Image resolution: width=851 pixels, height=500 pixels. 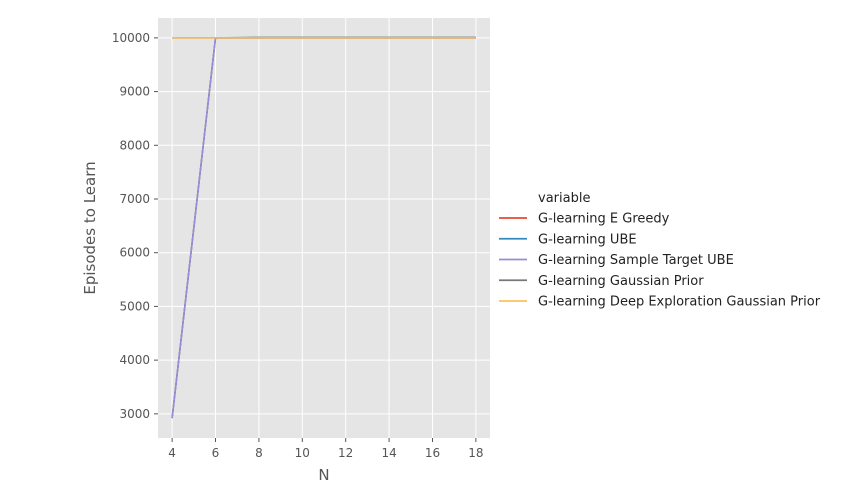 What do you see at coordinates (323, 475) in the screenshot?
I see `x-axis-label: N` at bounding box center [323, 475].